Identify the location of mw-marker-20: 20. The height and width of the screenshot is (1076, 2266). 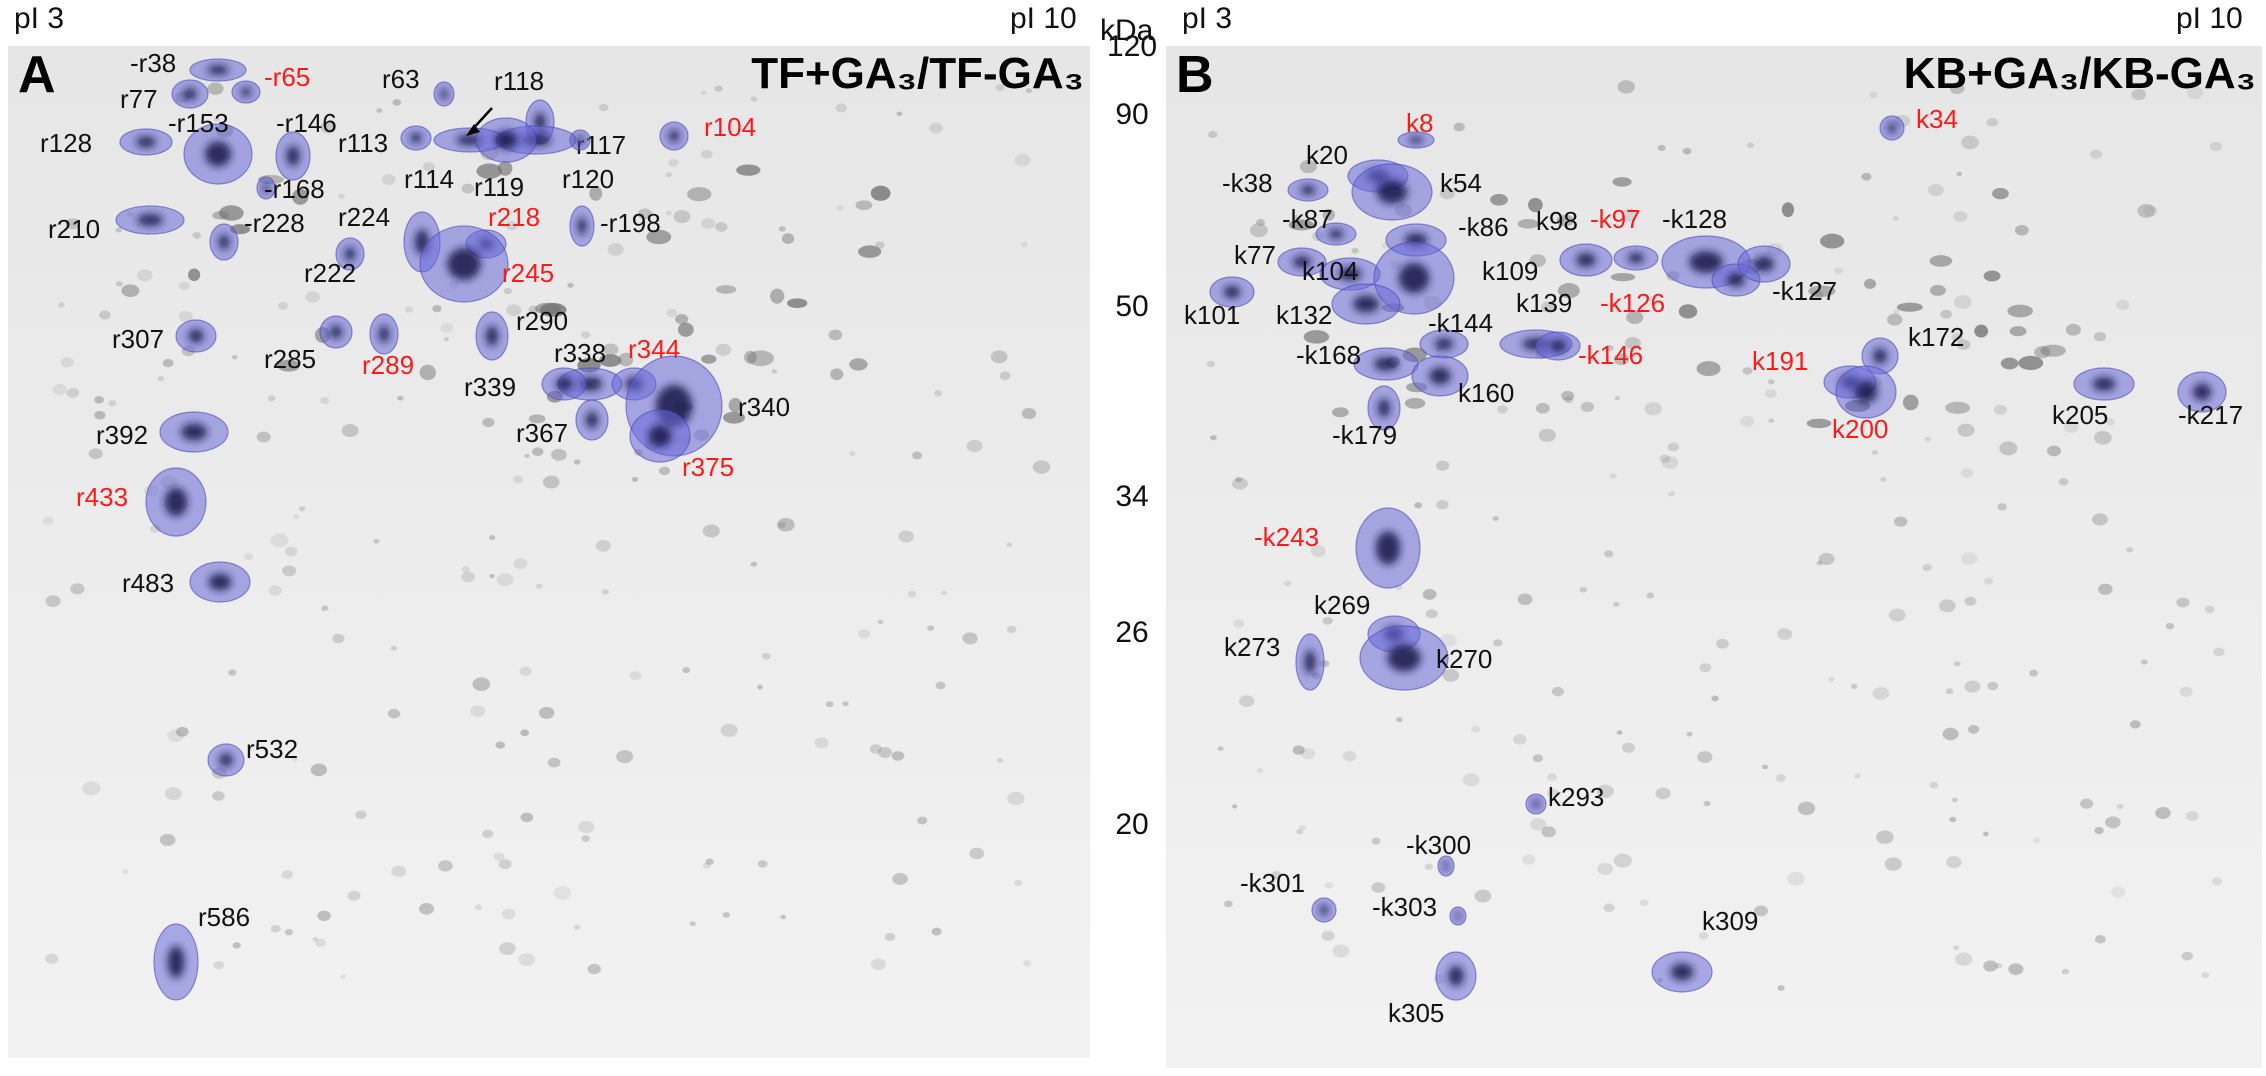
(1132, 824).